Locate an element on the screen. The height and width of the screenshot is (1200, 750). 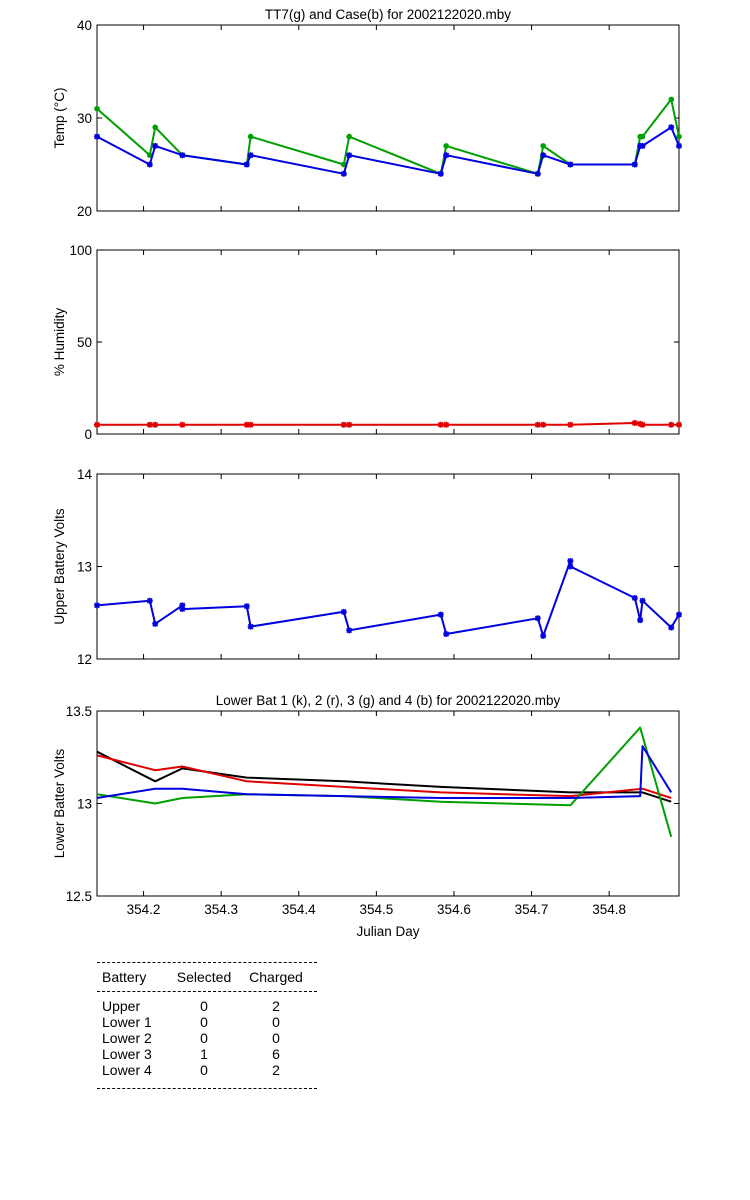
x-tick-label: 354.7 is located at coordinates (532, 909).